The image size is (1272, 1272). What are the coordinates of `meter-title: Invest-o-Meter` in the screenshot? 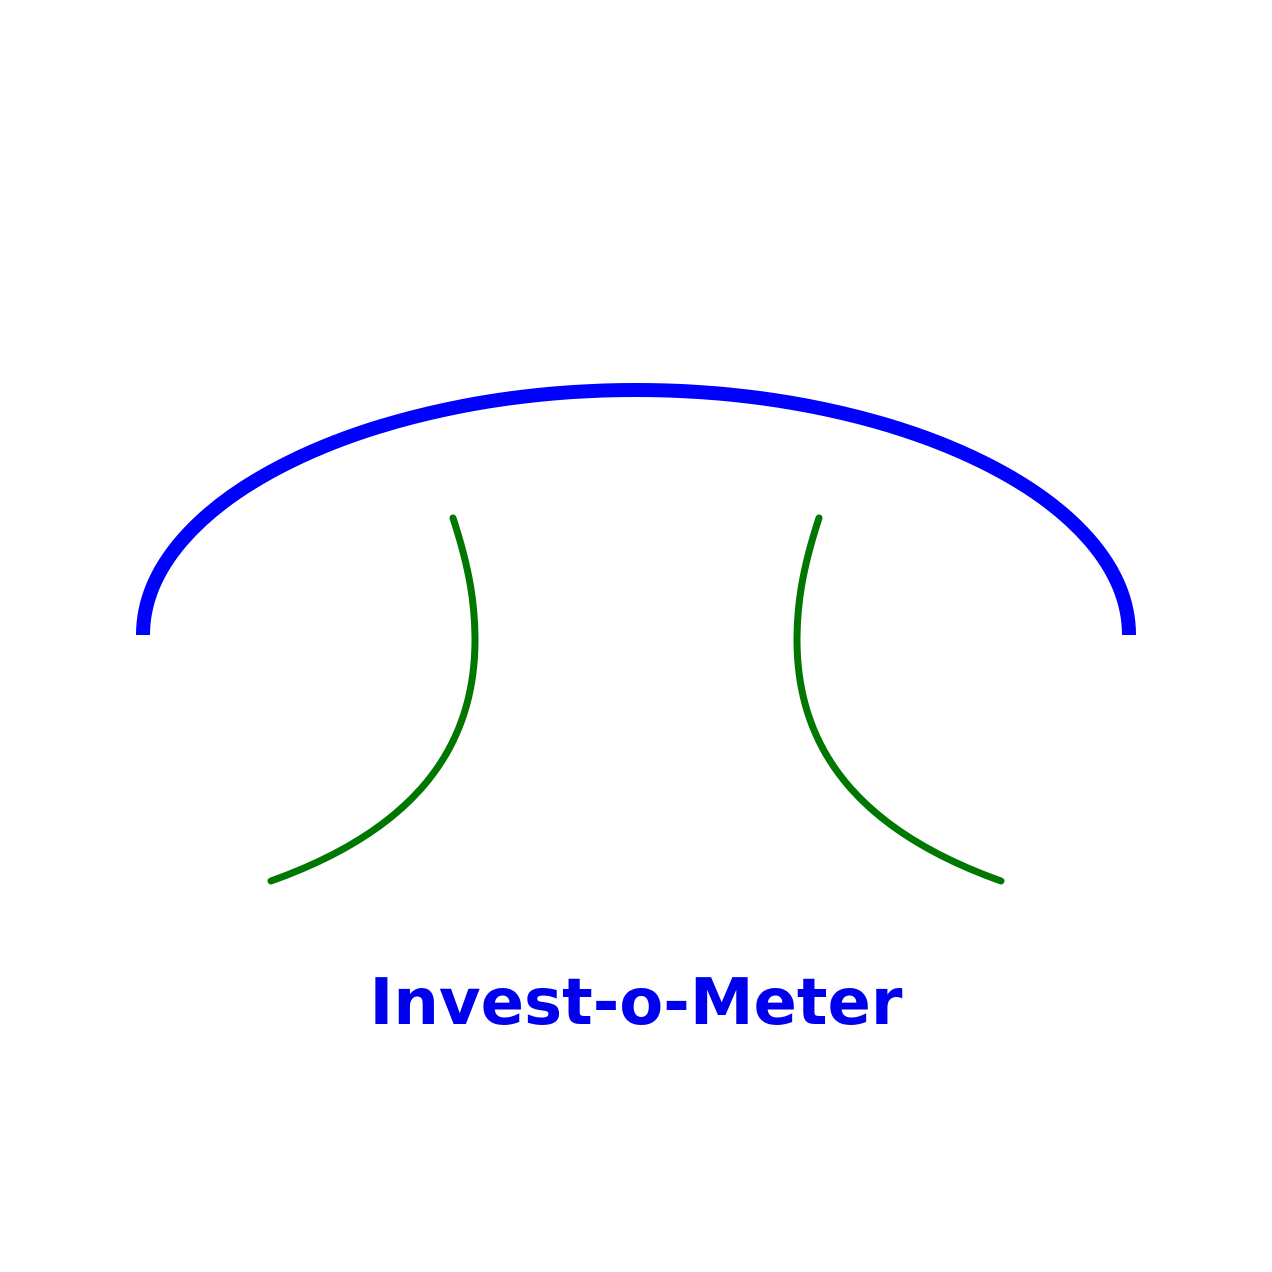 It's located at (636, 1003).